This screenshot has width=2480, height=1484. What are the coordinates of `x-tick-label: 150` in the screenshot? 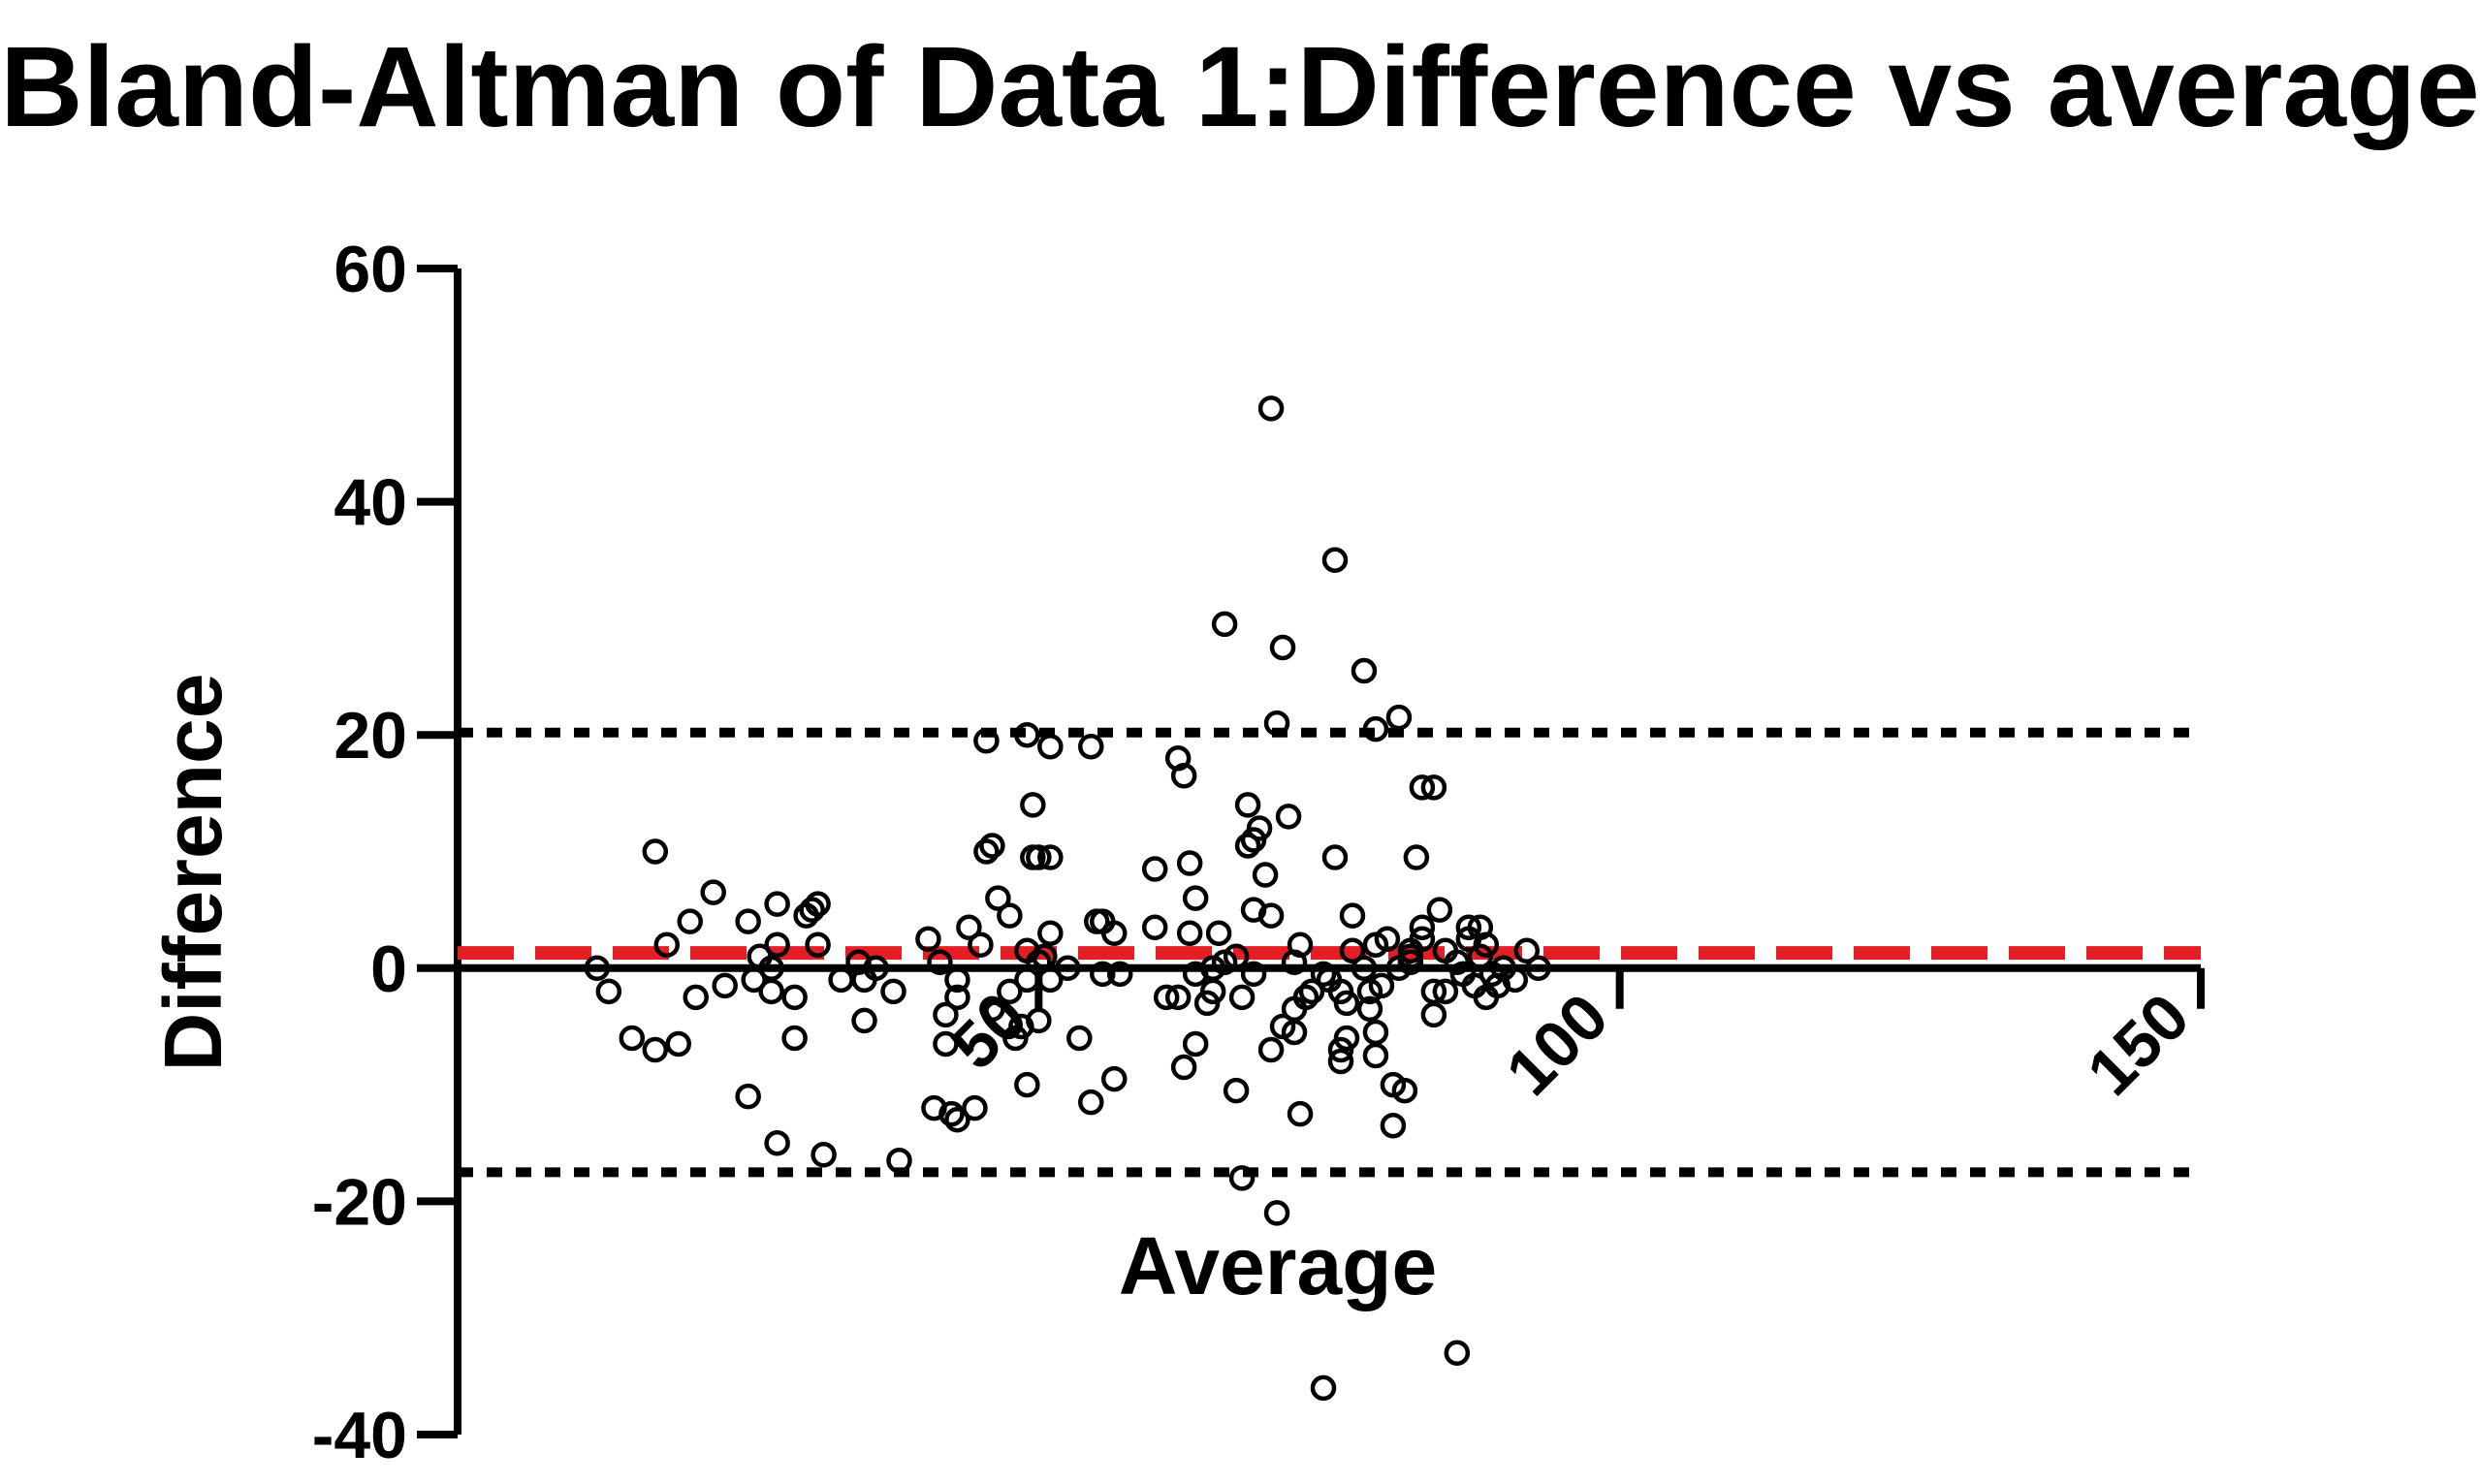 It's located at (2139, 1045).